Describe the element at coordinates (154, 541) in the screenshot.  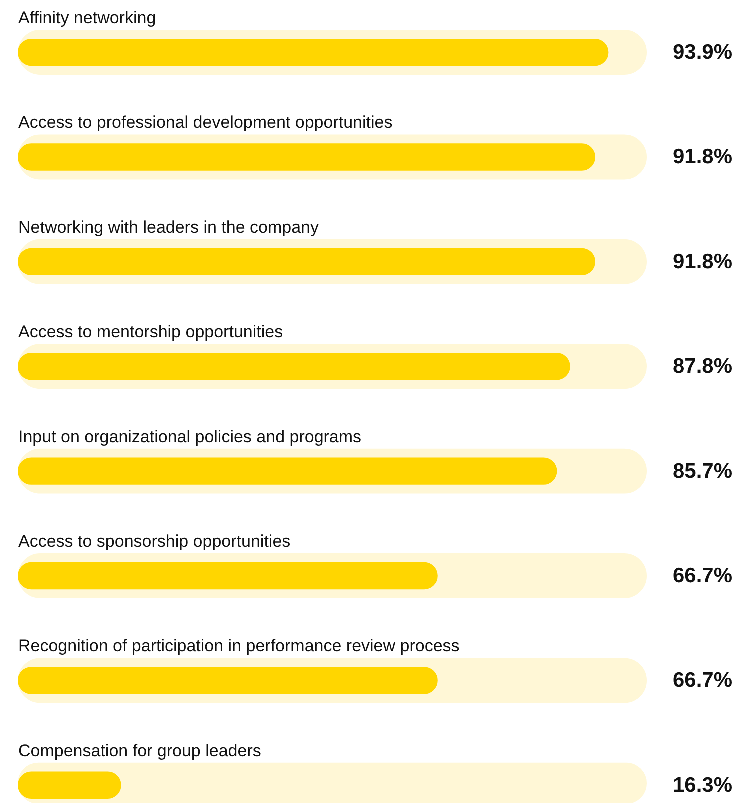
I see `y-tick-label: Access to sponsorship opportunities` at that location.